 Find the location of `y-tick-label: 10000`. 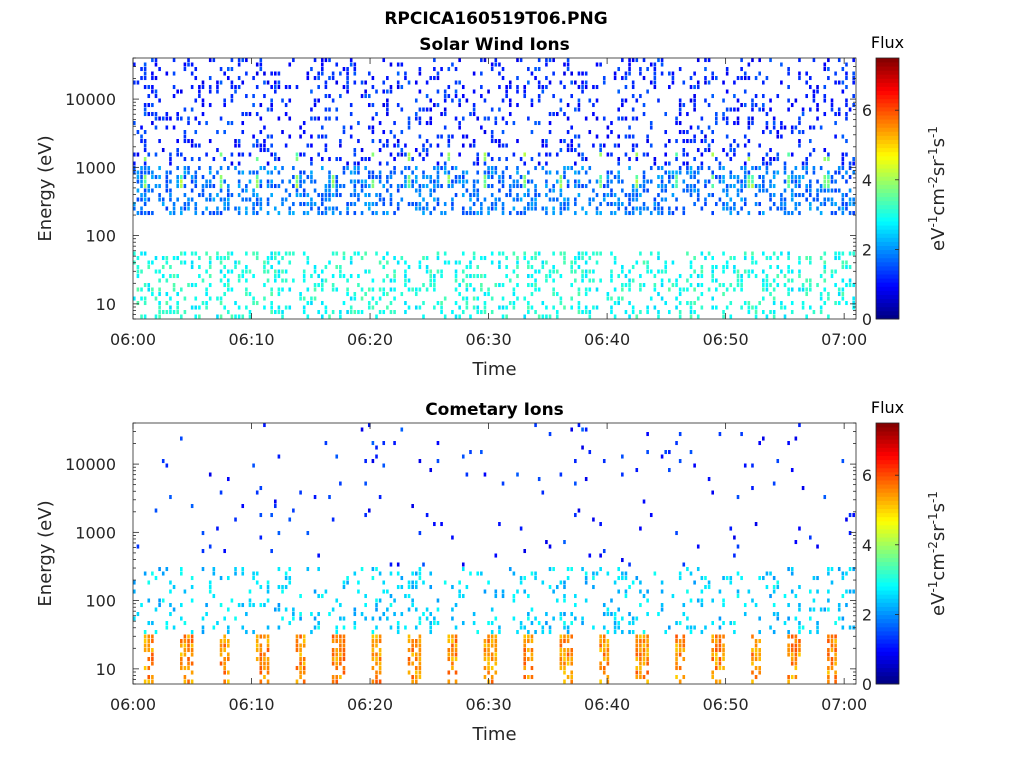

y-tick-label: 10000 is located at coordinates (90, 99).